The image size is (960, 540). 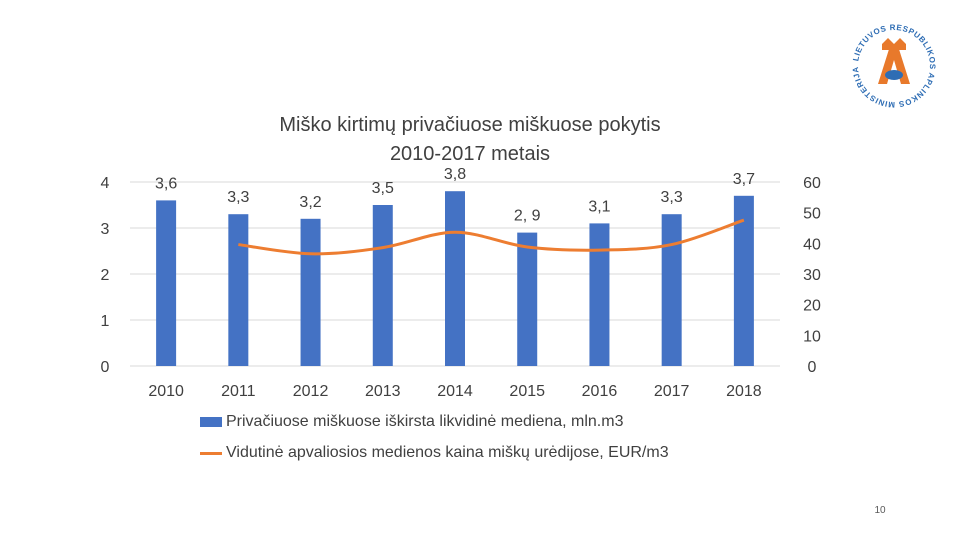 I want to click on legend-bar-swatch, so click(x=211, y=422).